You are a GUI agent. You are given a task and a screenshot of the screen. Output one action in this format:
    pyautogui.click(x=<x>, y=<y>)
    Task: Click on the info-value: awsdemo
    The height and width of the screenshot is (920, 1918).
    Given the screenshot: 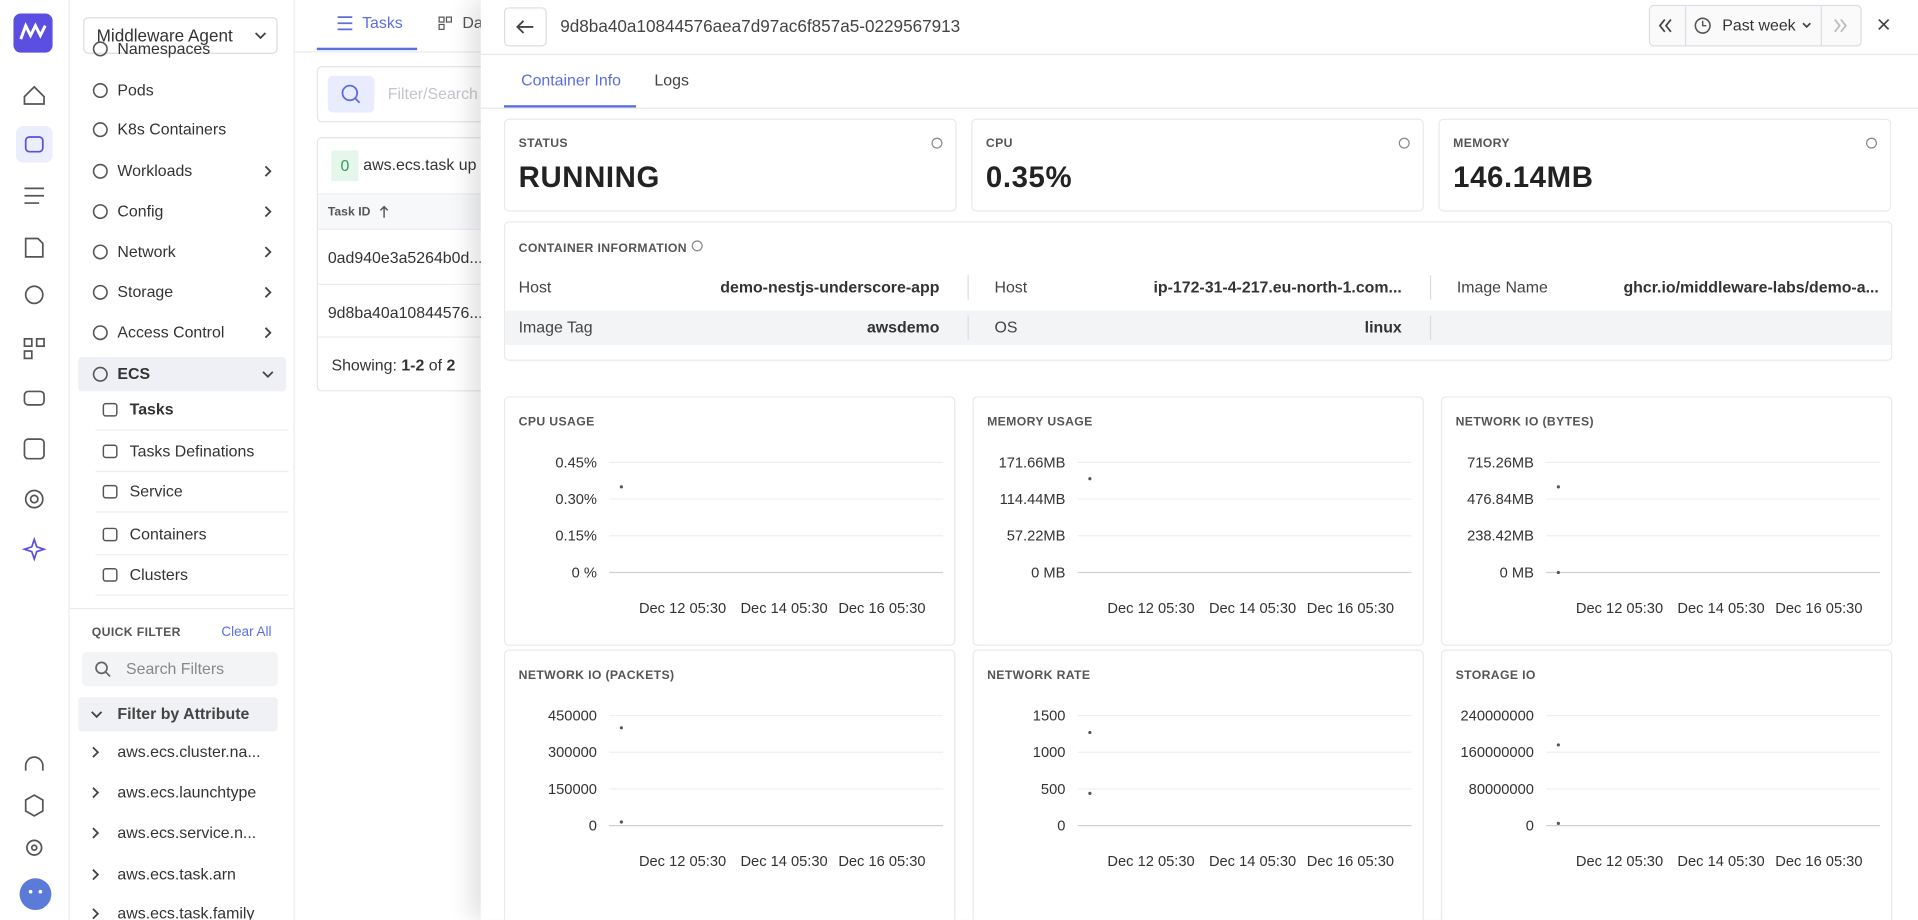 What is the action you would take?
    pyautogui.click(x=903, y=327)
    